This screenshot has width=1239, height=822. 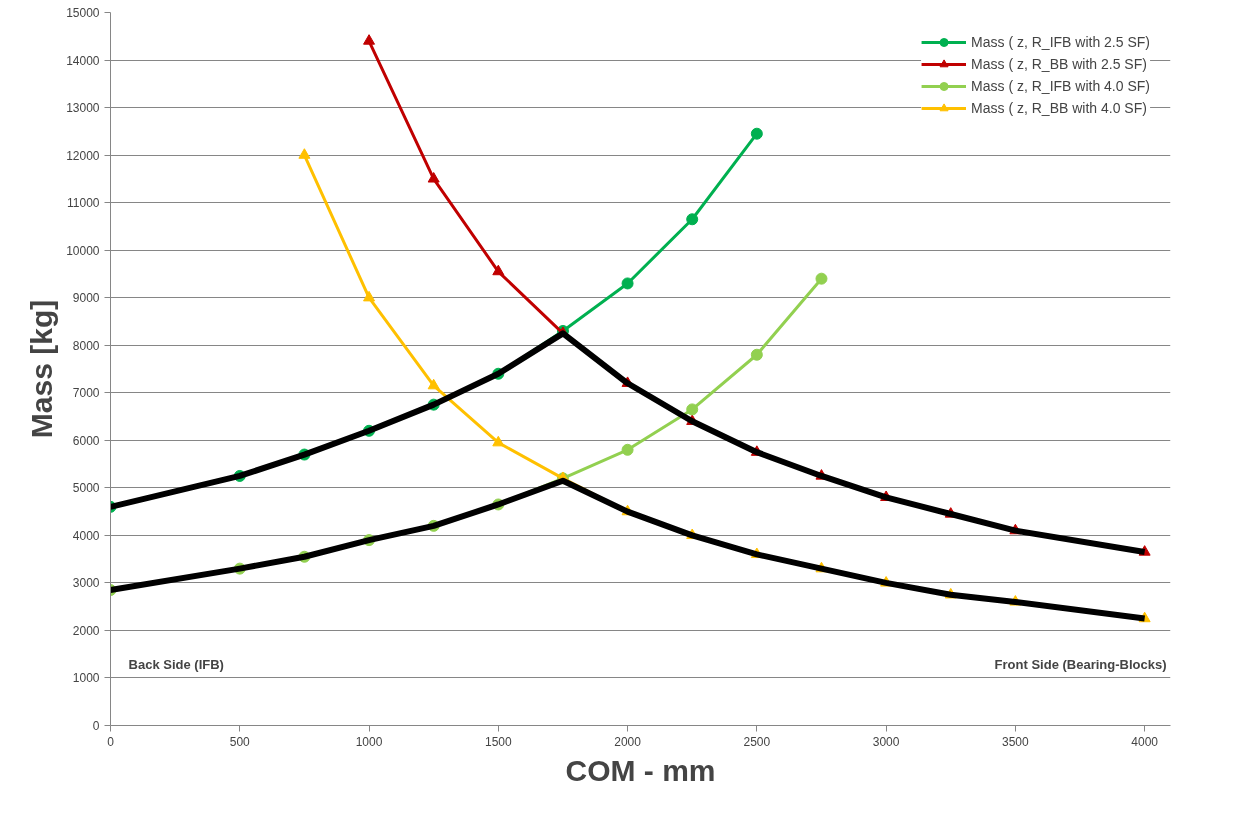 I want to click on legend-label: Mass ( z, R_IFB with 4.0 SF), so click(x=1060, y=86).